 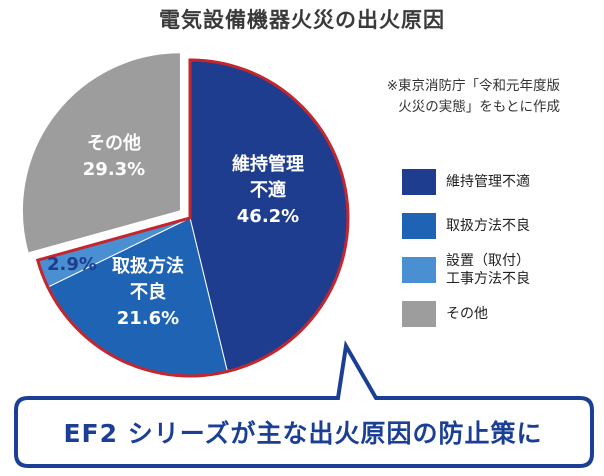 I want to click on source-note: ※東京消防庁「令和元年度版 火災の実態」をもとに作成, so click(x=473, y=97).